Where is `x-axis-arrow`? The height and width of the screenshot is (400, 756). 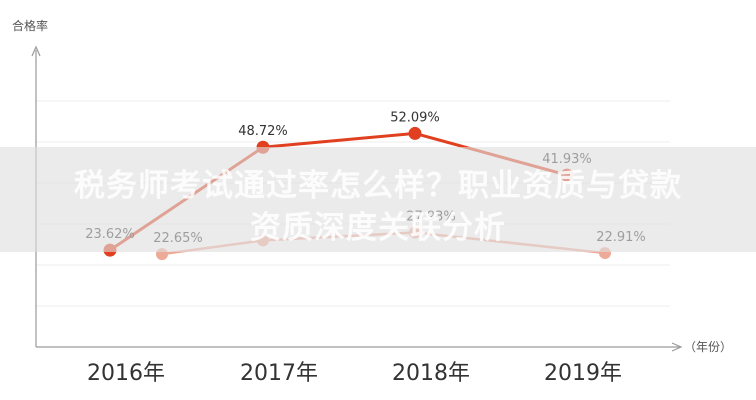 x-axis-arrow is located at coordinates (677, 347).